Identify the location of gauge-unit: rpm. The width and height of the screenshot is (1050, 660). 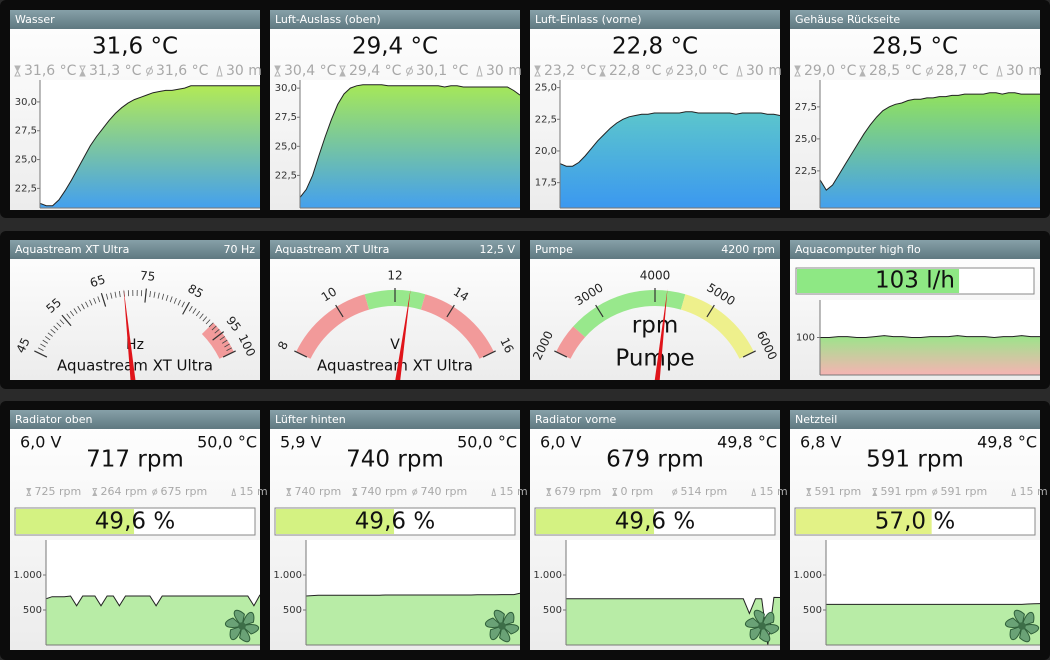
(655, 326).